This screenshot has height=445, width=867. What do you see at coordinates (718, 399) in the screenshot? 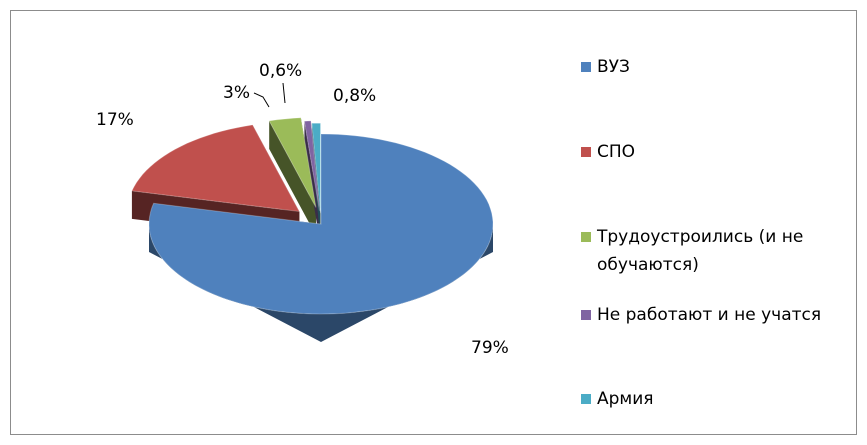
I see `legend-item: Армия` at bounding box center [718, 399].